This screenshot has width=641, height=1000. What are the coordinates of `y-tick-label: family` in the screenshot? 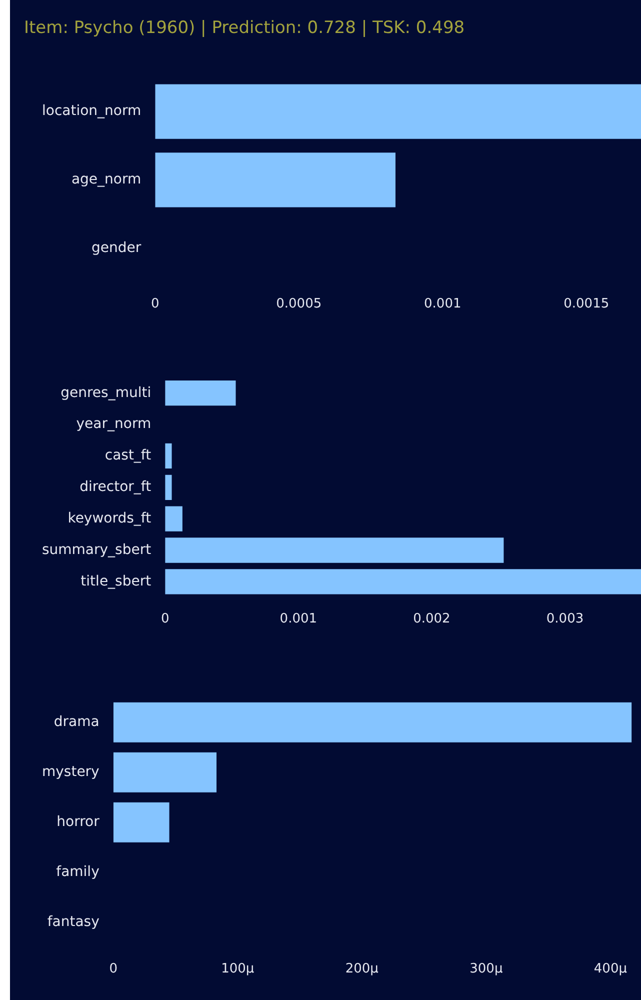 It's located at (78, 872).